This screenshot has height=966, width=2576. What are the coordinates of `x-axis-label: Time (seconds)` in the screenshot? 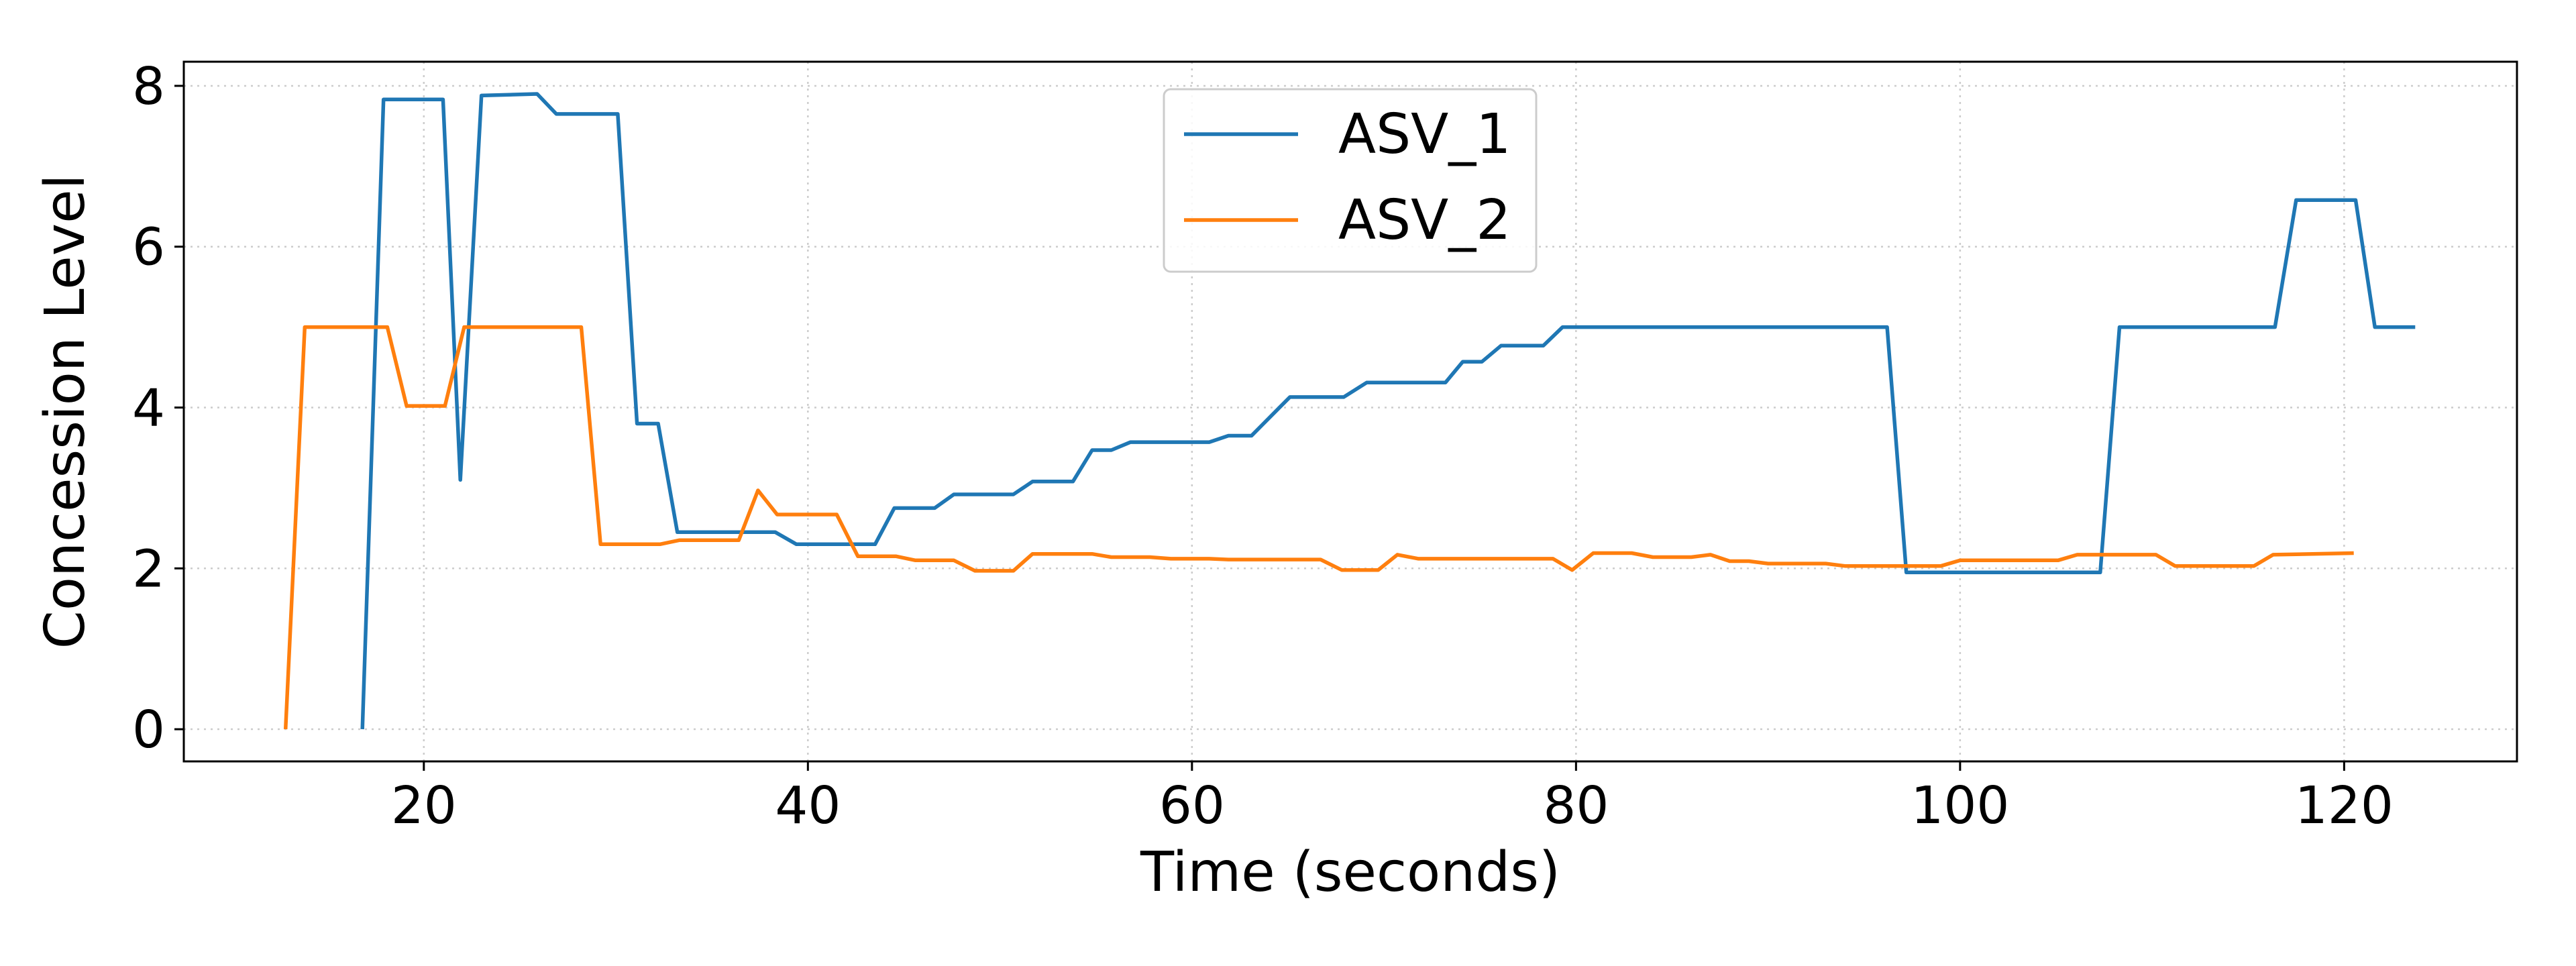 It's located at (1350, 872).